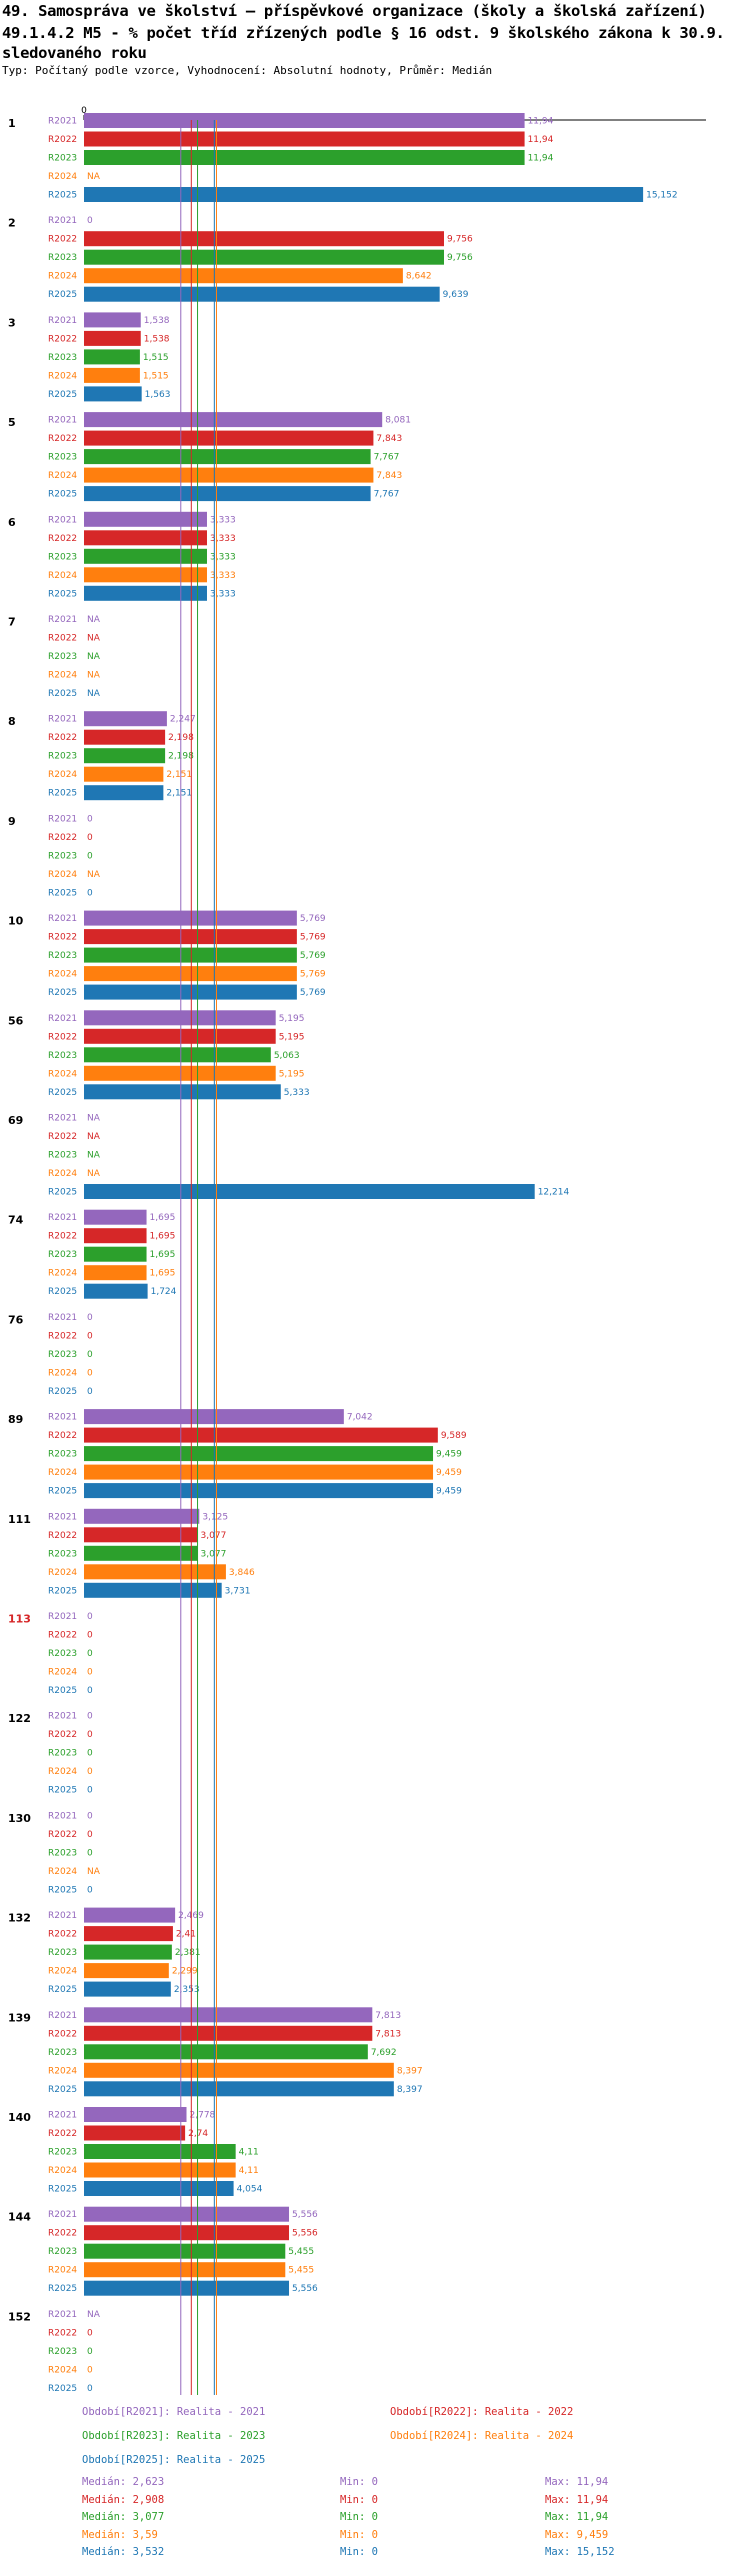 Image resolution: width=750 pixels, height=2558 pixels. Describe the element at coordinates (305, 2234) in the screenshot. I see `value-label: 5,556` at that location.